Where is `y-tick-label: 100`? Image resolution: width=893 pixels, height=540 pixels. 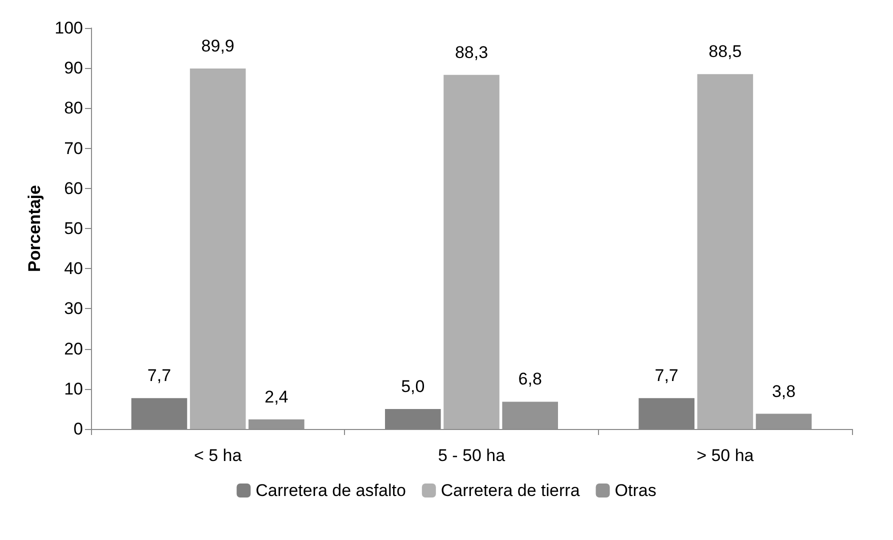
y-tick-label: 100 is located at coordinates (68, 28).